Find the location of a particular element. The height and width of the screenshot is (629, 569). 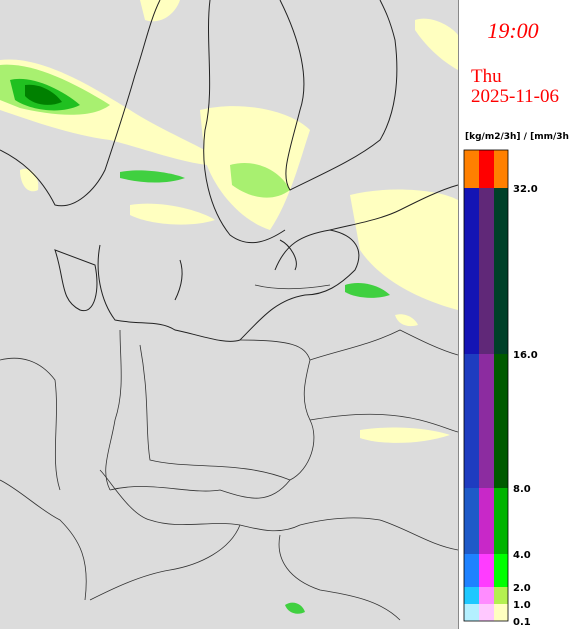

legend-label: 16.0 is located at coordinates (525, 355).